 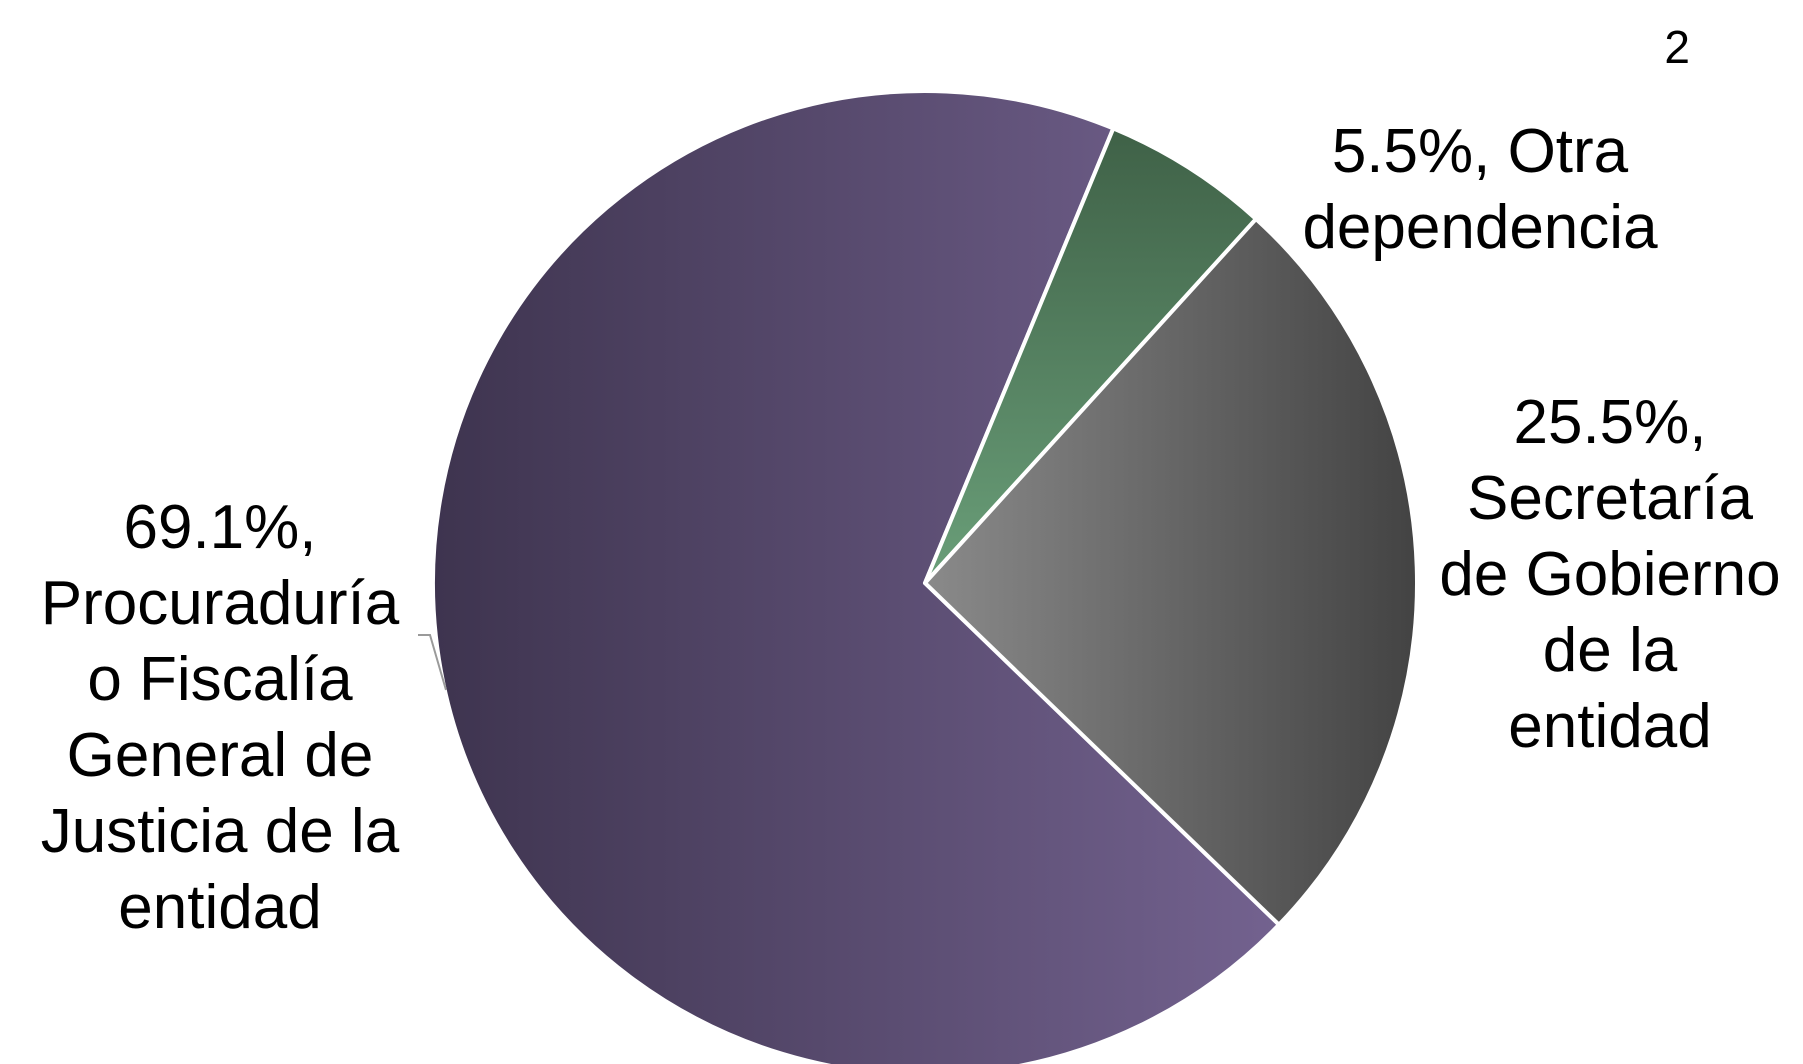 I want to click on data-label-otra-dependencia: 5.5%, Otra dependencia 2, so click(x=1480, y=182).